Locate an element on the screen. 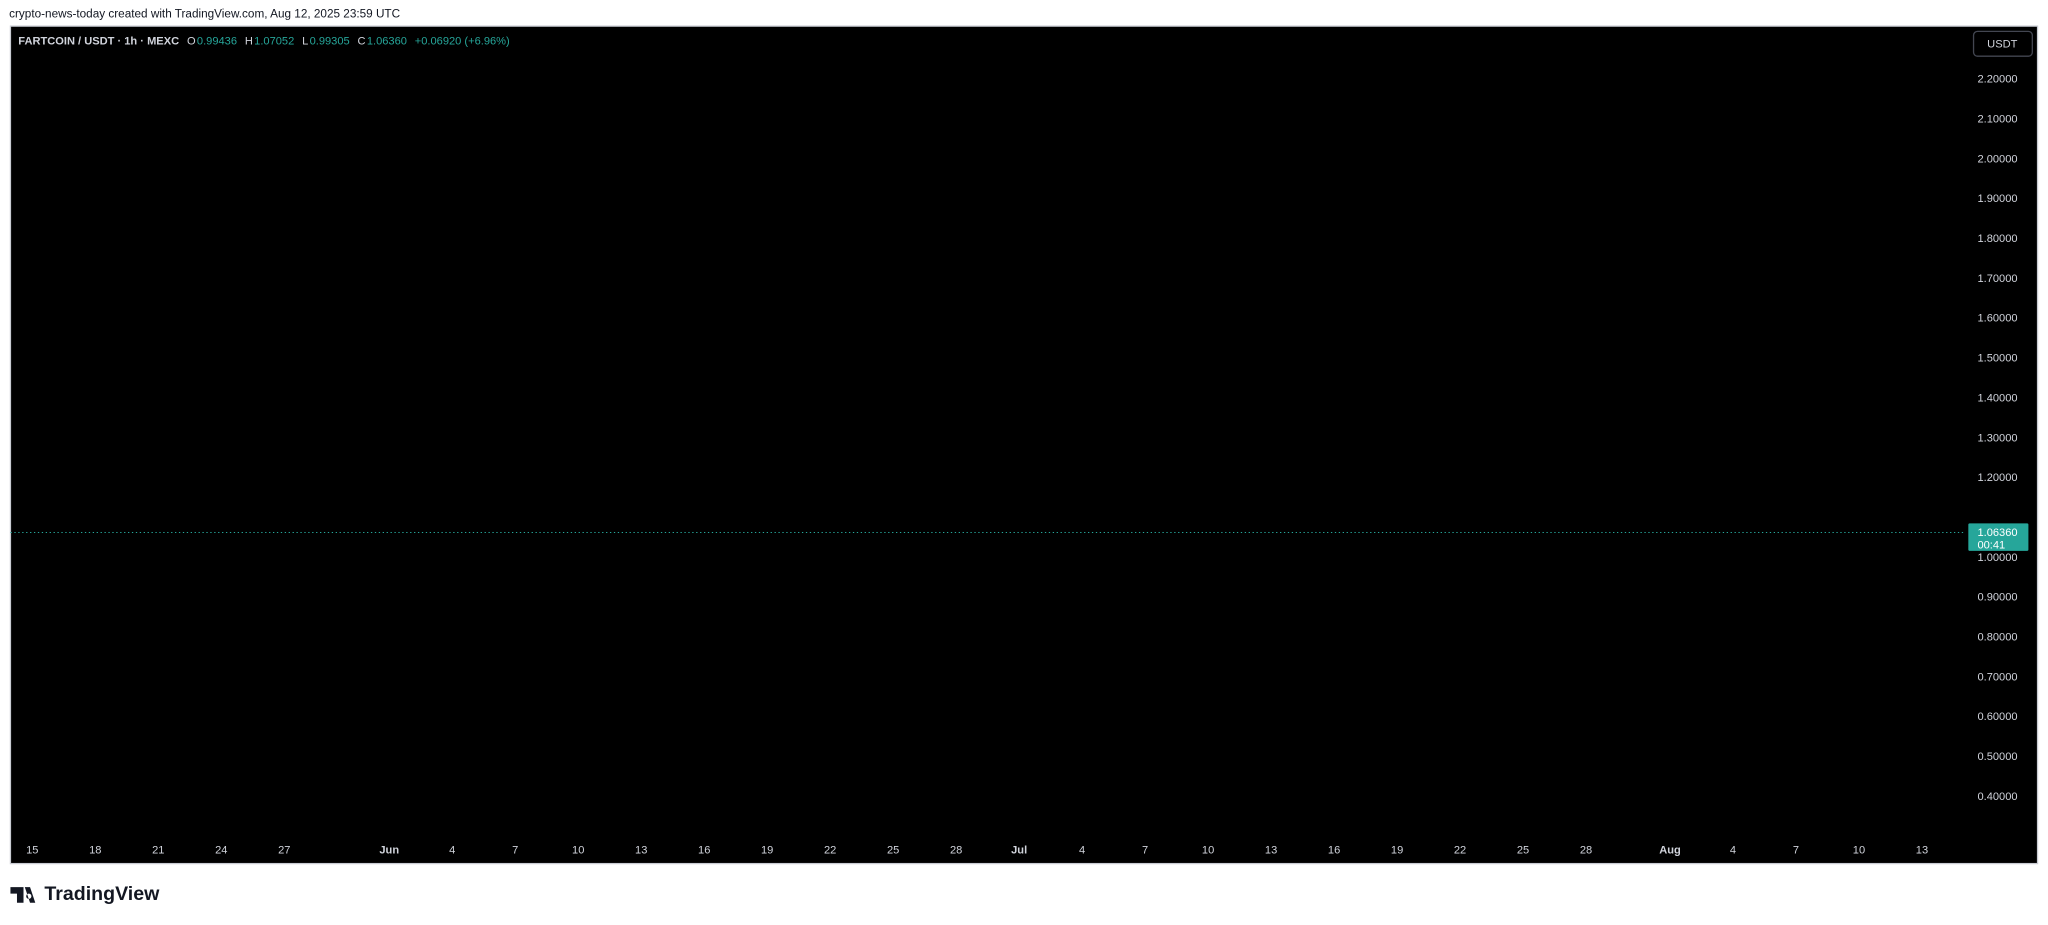 The width and height of the screenshot is (2048, 925). y-tick-label: 0.60000 is located at coordinates (1997, 717).